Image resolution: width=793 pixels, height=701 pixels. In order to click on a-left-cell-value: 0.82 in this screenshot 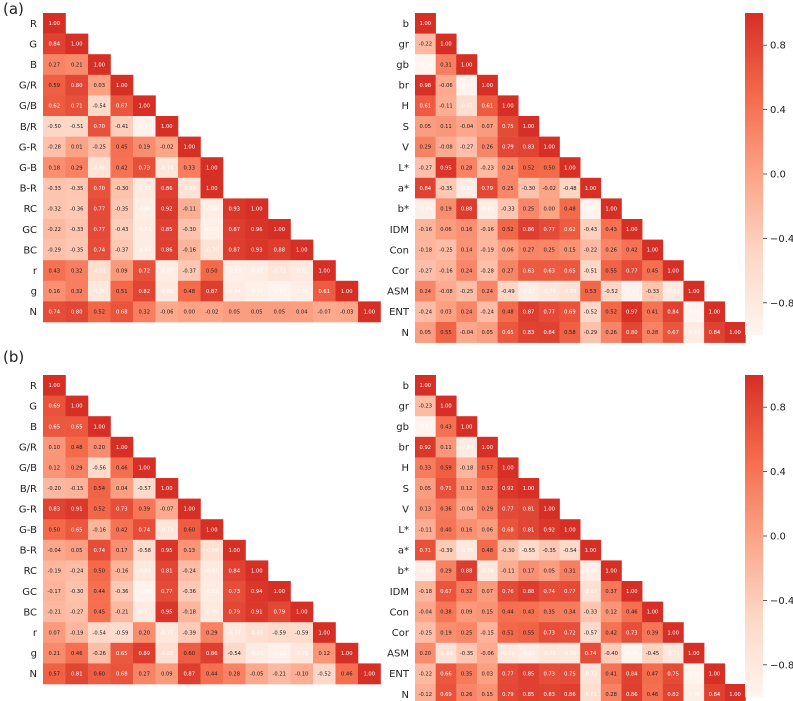, I will do `click(144, 292)`.